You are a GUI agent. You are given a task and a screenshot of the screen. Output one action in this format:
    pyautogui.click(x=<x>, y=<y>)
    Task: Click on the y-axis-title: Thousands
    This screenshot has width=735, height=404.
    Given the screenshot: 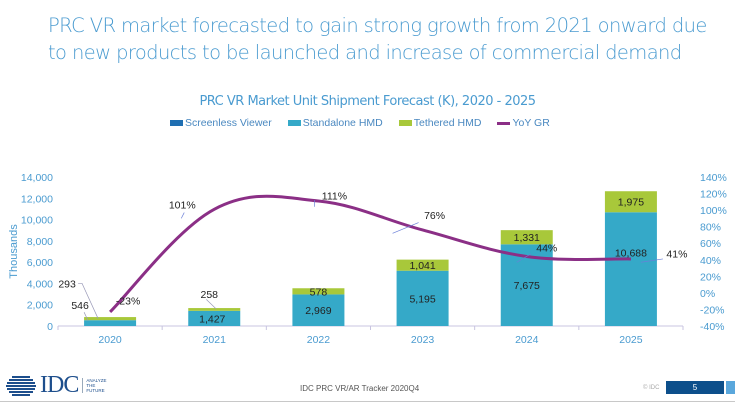 What is the action you would take?
    pyautogui.click(x=14, y=251)
    